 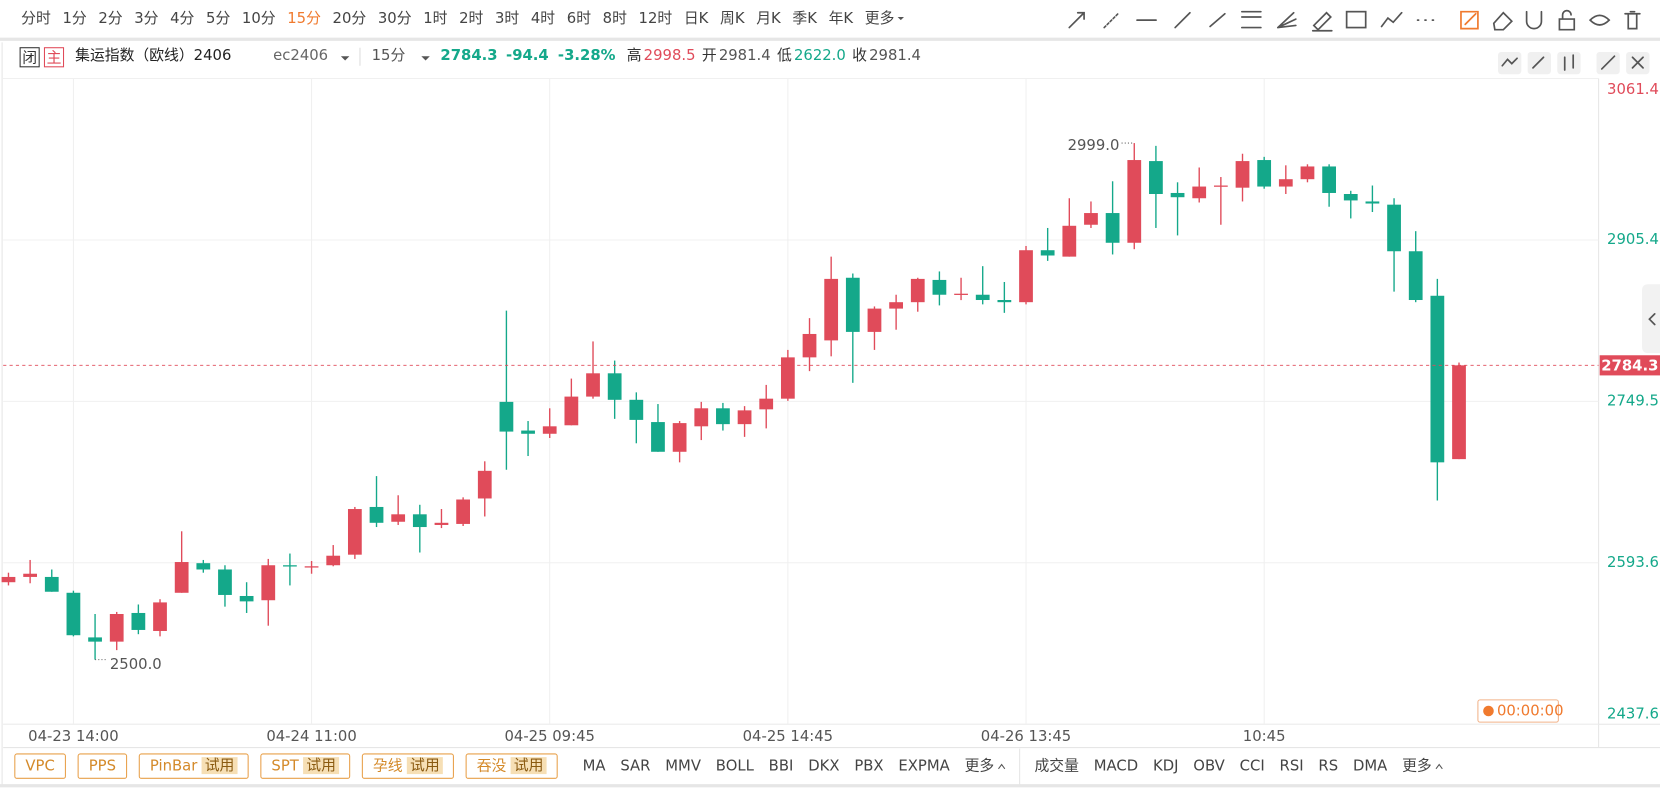 I want to click on main-icon-box, so click(x=54, y=57).